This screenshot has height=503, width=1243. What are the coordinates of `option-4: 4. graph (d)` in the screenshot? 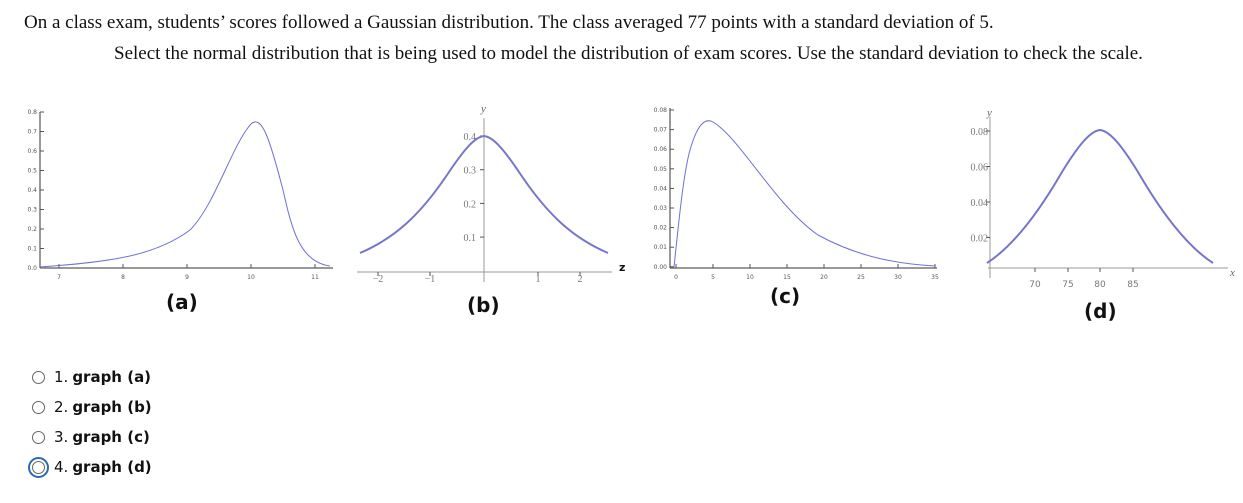 It's located at (90, 467).